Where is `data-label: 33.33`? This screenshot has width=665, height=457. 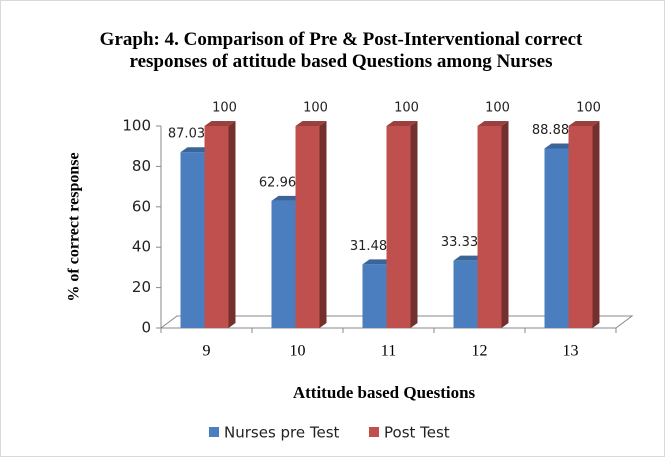 data-label: 33.33 is located at coordinates (459, 242).